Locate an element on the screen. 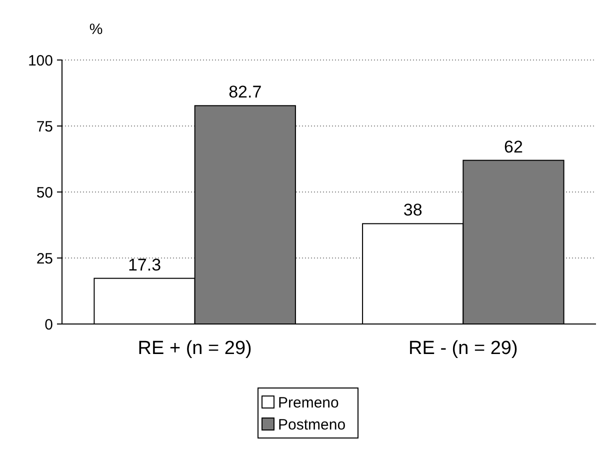 The width and height of the screenshot is (616, 468). x-tick-label: RE + (n = 29) is located at coordinates (195, 348).